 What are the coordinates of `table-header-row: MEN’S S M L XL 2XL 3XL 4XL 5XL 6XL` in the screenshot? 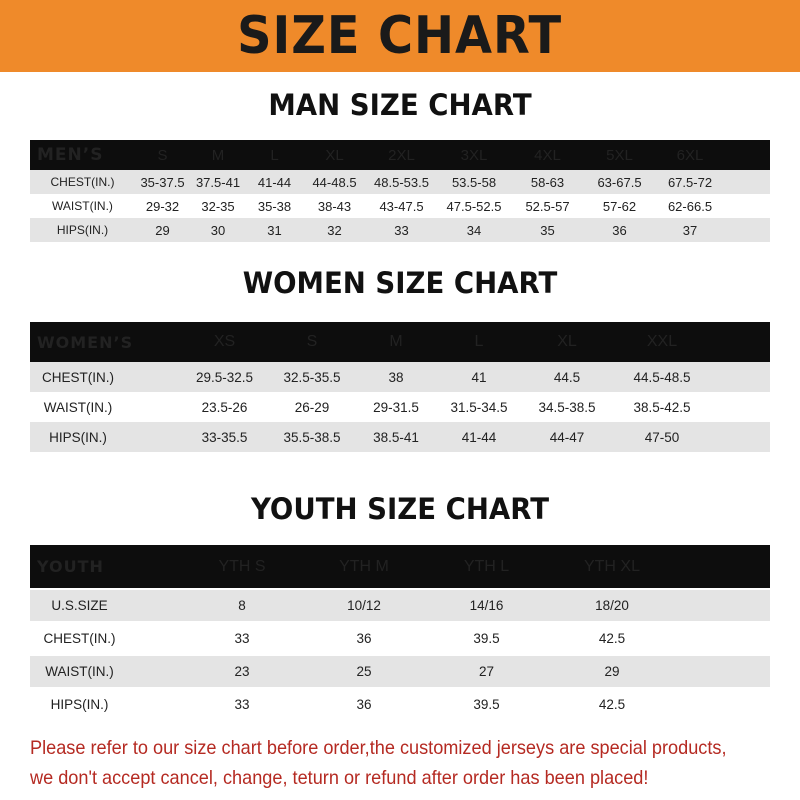 It's located at (400, 155).